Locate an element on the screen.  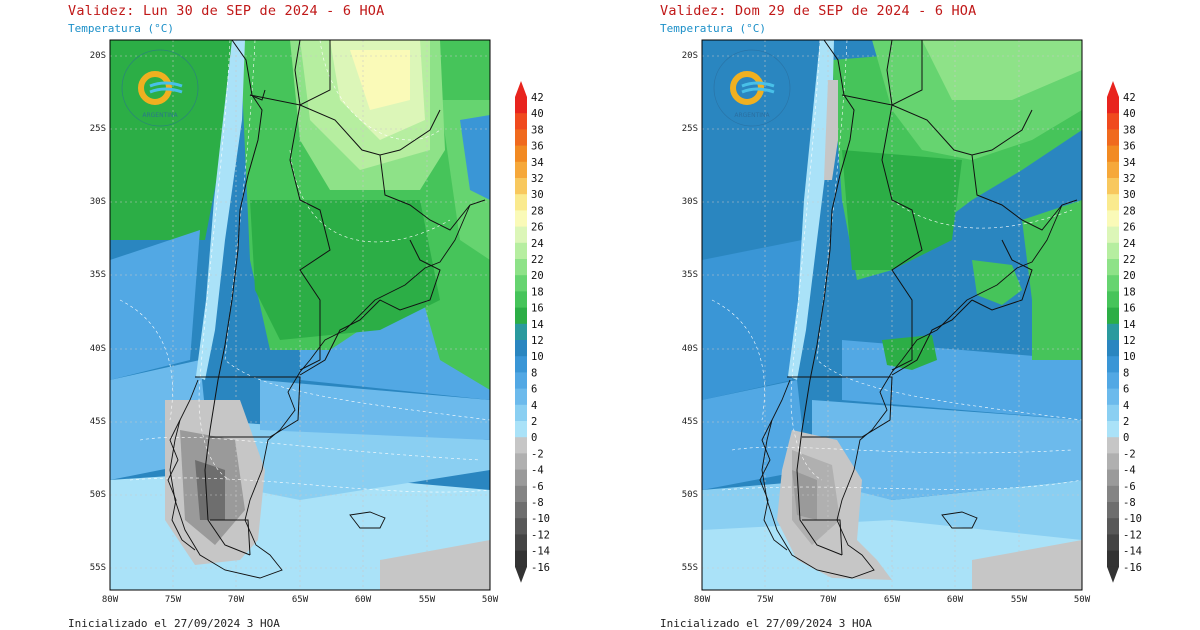
colorbar-tick-label: 26 is located at coordinates (537, 228).